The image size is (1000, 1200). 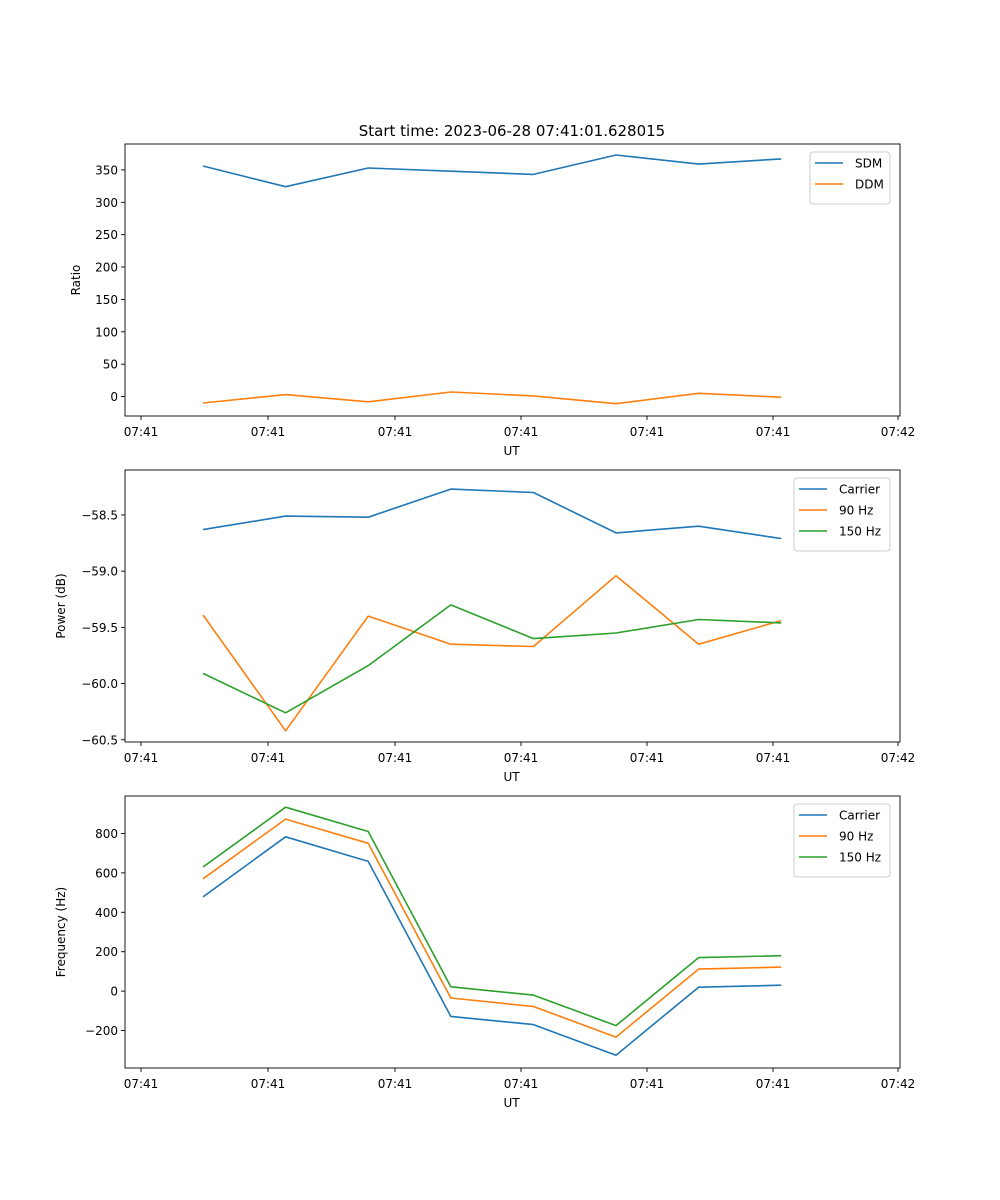 What do you see at coordinates (106, 834) in the screenshot?
I see `frequency-y-tick-label: 800` at bounding box center [106, 834].